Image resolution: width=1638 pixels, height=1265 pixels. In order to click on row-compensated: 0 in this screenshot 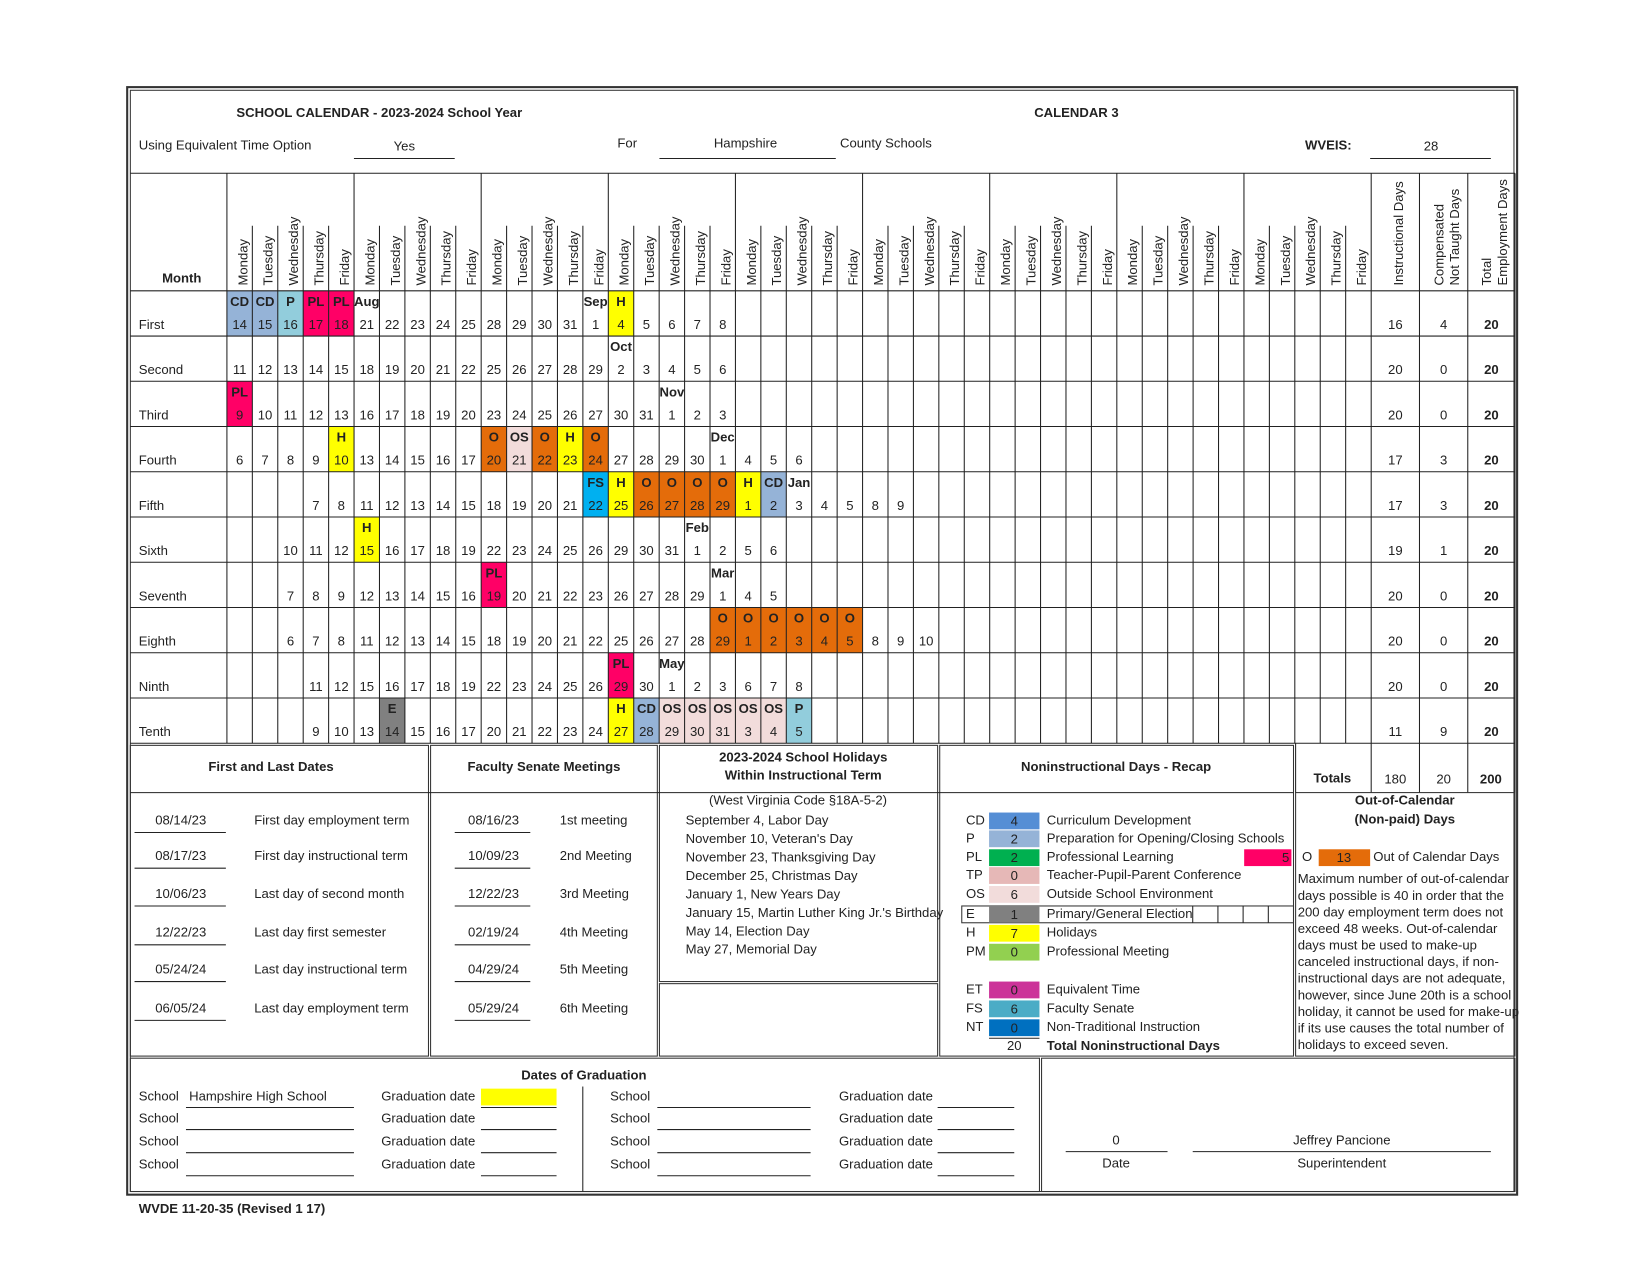, I will do `click(1443, 686)`.